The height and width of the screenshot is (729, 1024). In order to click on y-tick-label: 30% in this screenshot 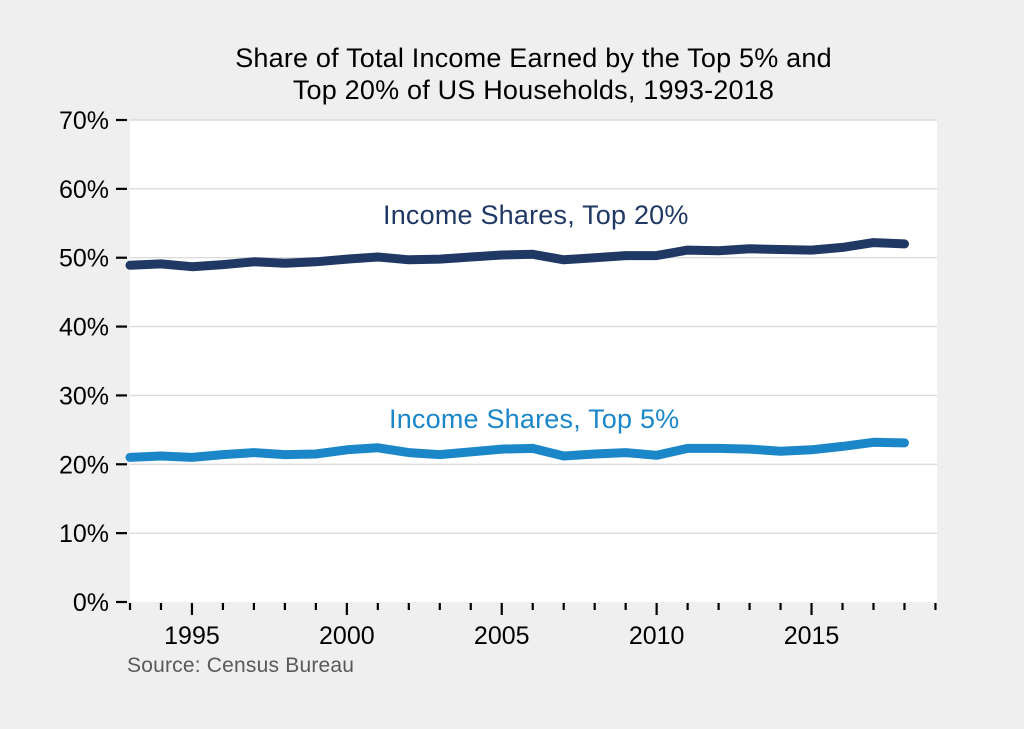, I will do `click(84, 396)`.